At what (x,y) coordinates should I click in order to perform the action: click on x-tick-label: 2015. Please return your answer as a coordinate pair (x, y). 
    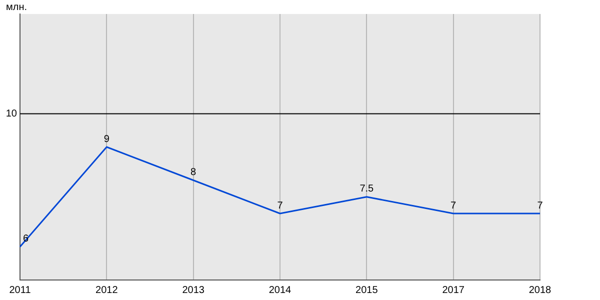
    Looking at the image, I should click on (367, 290).